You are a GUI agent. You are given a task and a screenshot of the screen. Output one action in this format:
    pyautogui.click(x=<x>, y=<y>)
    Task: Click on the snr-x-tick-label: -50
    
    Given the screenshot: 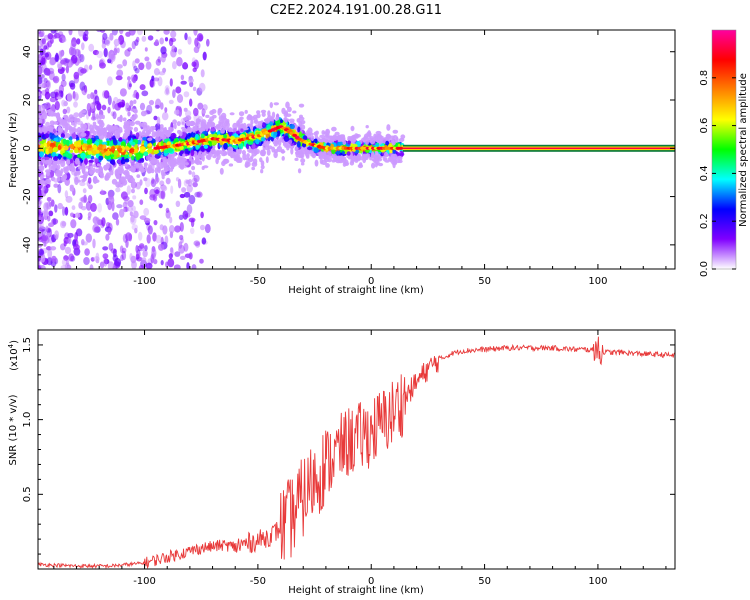 What is the action you would take?
    pyautogui.click(x=258, y=581)
    